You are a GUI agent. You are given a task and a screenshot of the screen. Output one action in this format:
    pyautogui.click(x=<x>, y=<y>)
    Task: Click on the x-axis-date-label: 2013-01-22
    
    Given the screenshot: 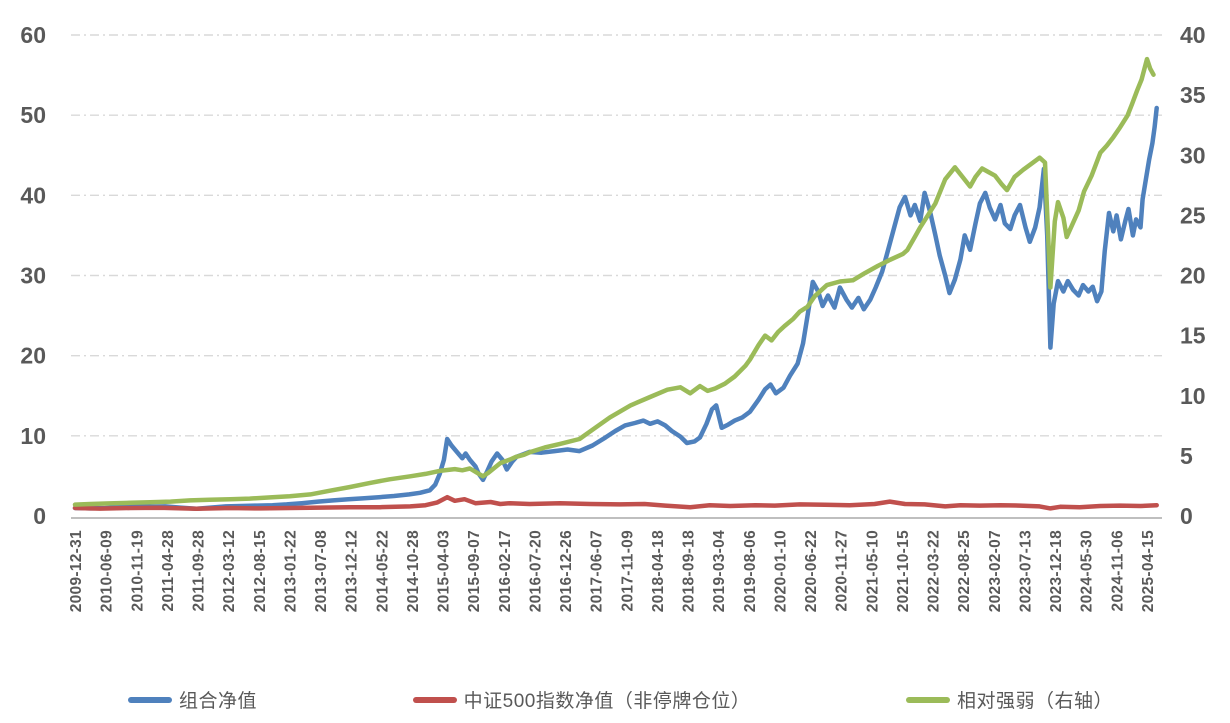 What is the action you would take?
    pyautogui.click(x=290, y=571)
    